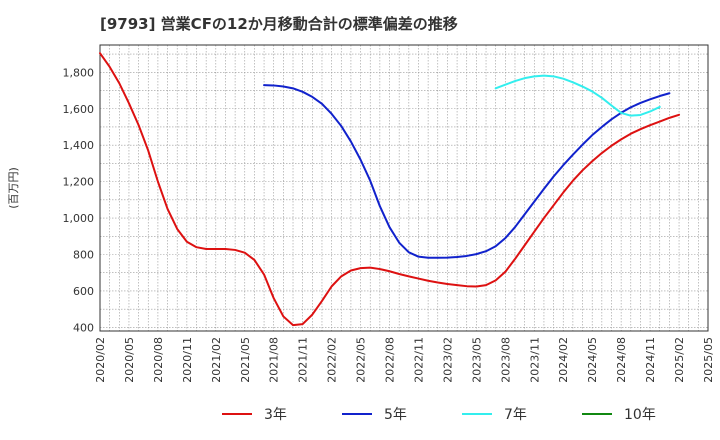  Describe the element at coordinates (563, 360) in the screenshot. I see `x-tick-label: 2024/02` at that location.